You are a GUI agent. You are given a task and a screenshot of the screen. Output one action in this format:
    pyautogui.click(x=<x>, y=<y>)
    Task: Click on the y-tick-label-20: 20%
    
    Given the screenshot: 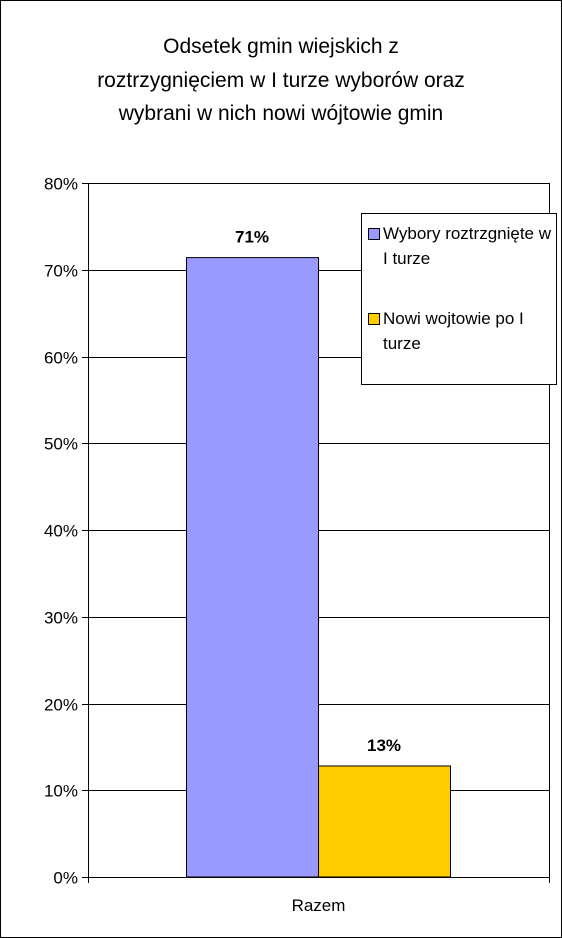 What is the action you would take?
    pyautogui.click(x=61, y=705)
    